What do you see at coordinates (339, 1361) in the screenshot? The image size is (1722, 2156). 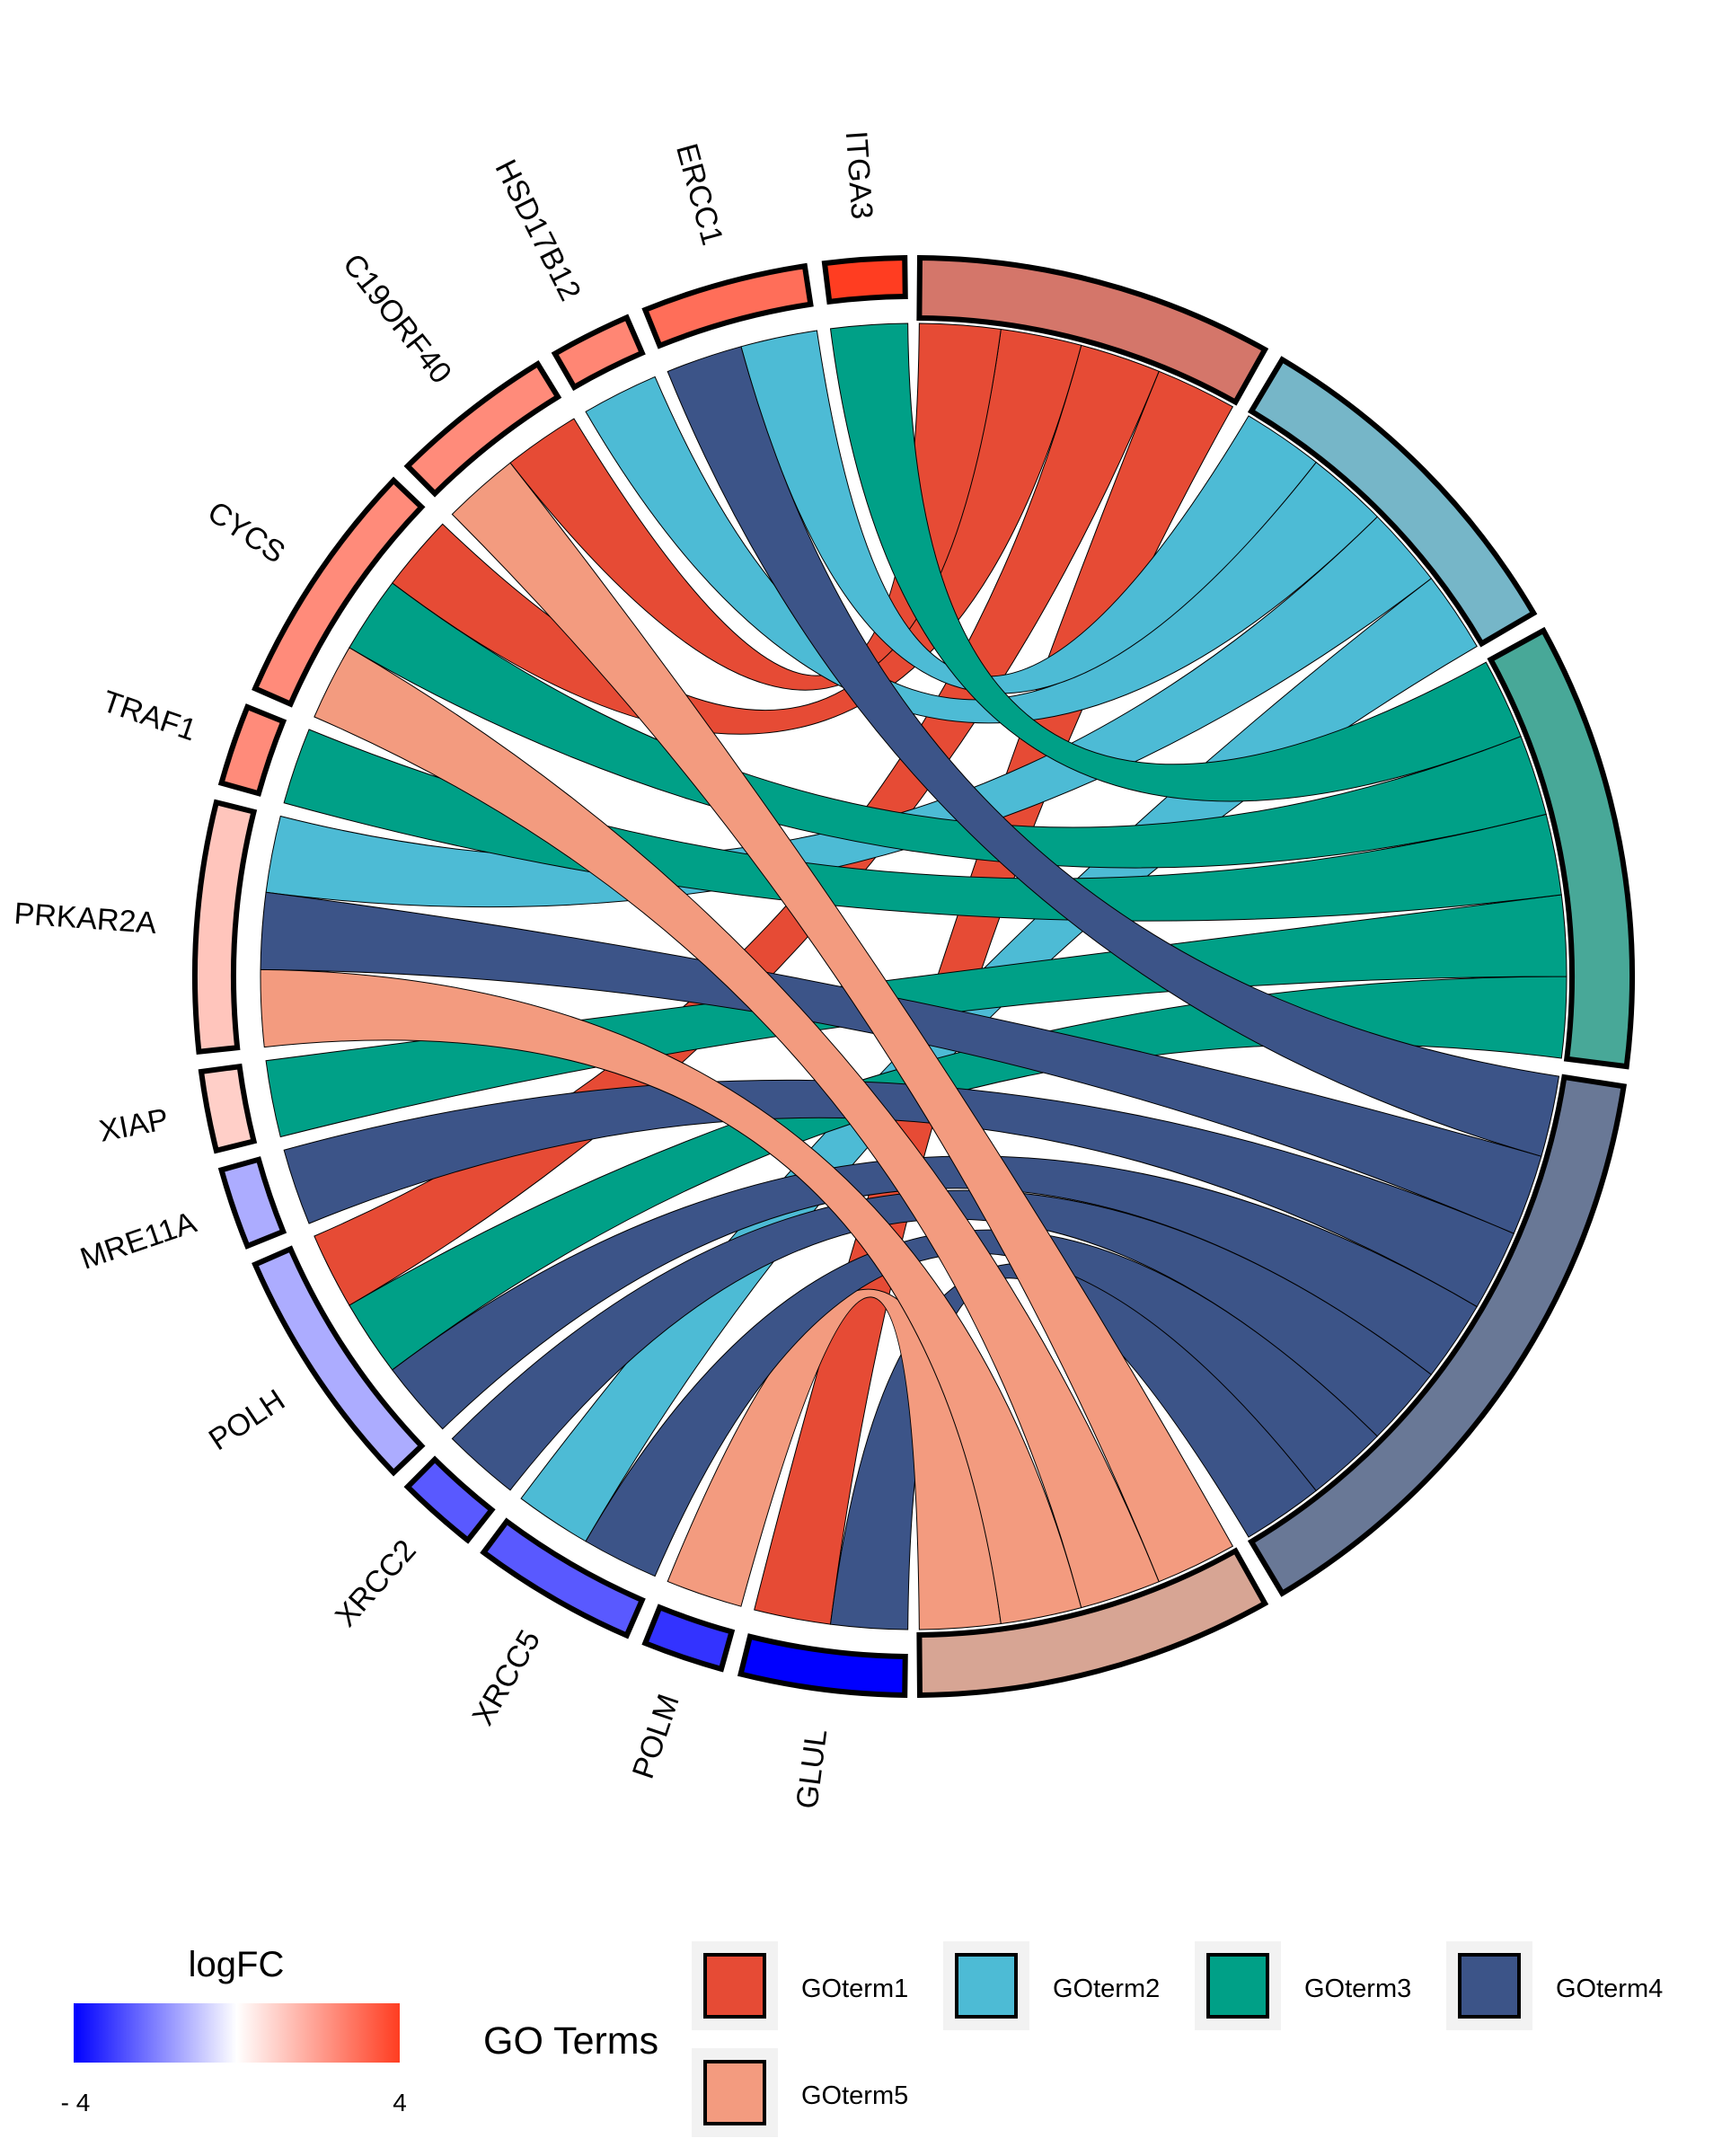 I see `gene-segment-POLH` at bounding box center [339, 1361].